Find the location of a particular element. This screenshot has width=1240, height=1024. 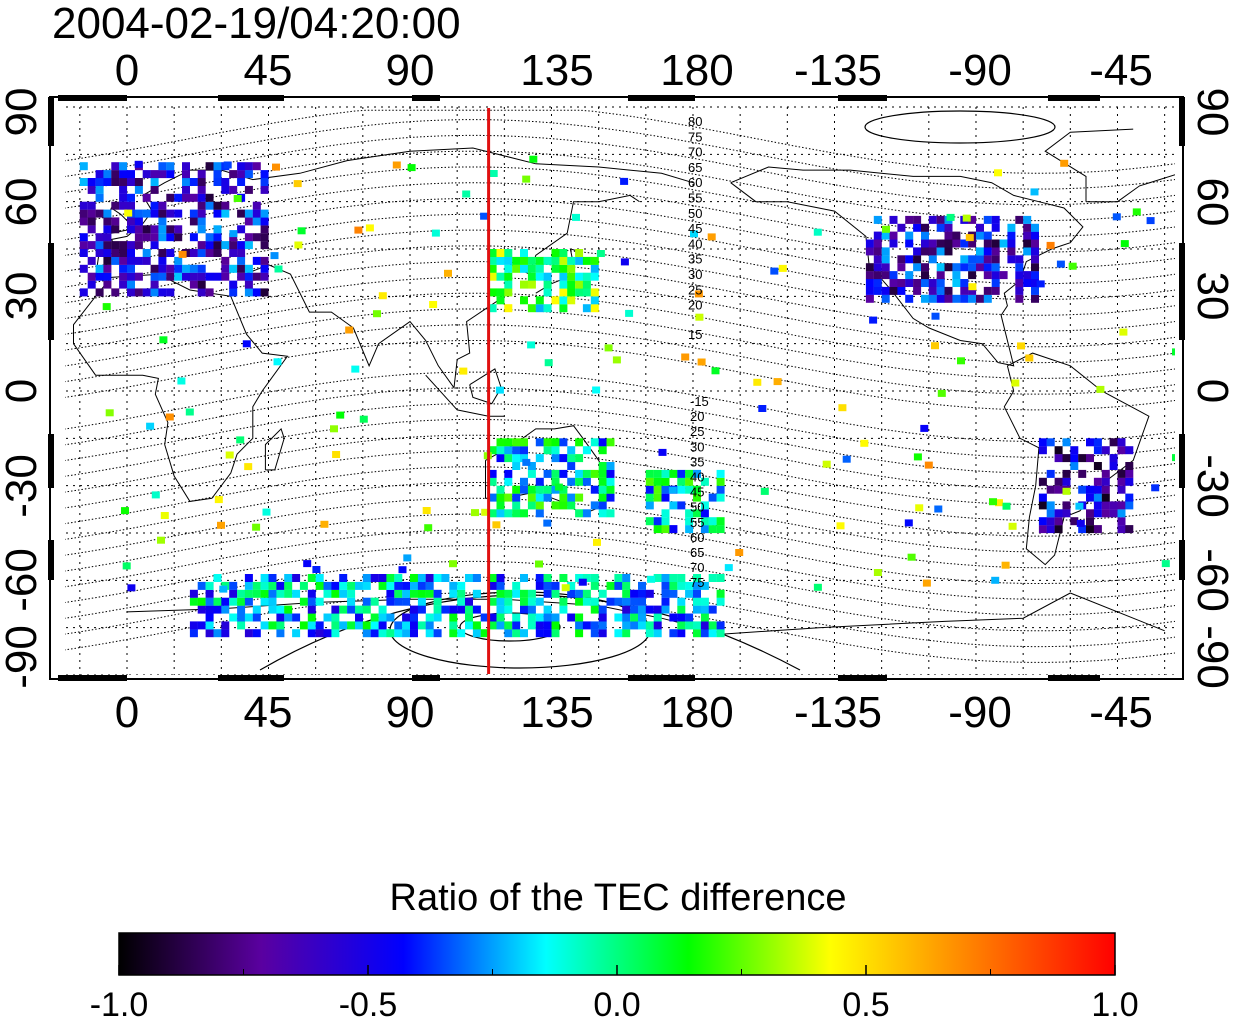

magnetic-contour is located at coordinates (620, 375).